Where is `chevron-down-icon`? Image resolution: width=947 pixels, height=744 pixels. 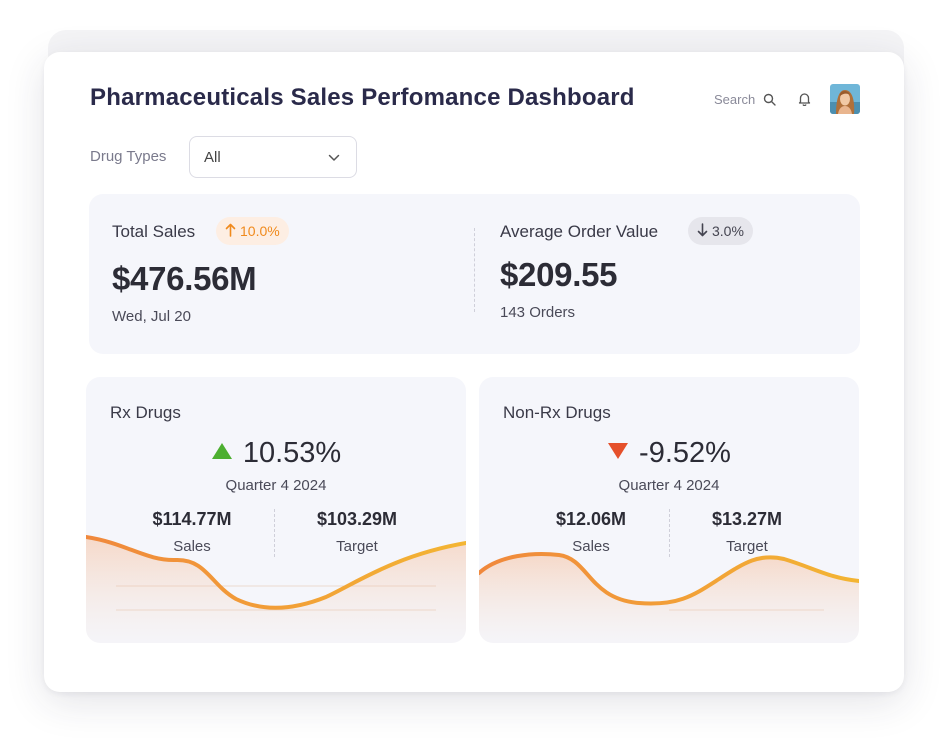
chevron-down-icon is located at coordinates (334, 157).